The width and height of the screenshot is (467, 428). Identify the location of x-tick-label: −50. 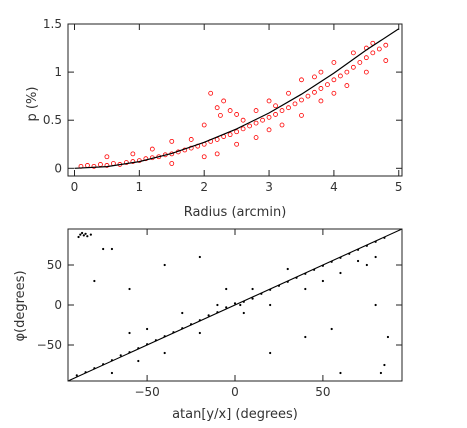
(146, 392).